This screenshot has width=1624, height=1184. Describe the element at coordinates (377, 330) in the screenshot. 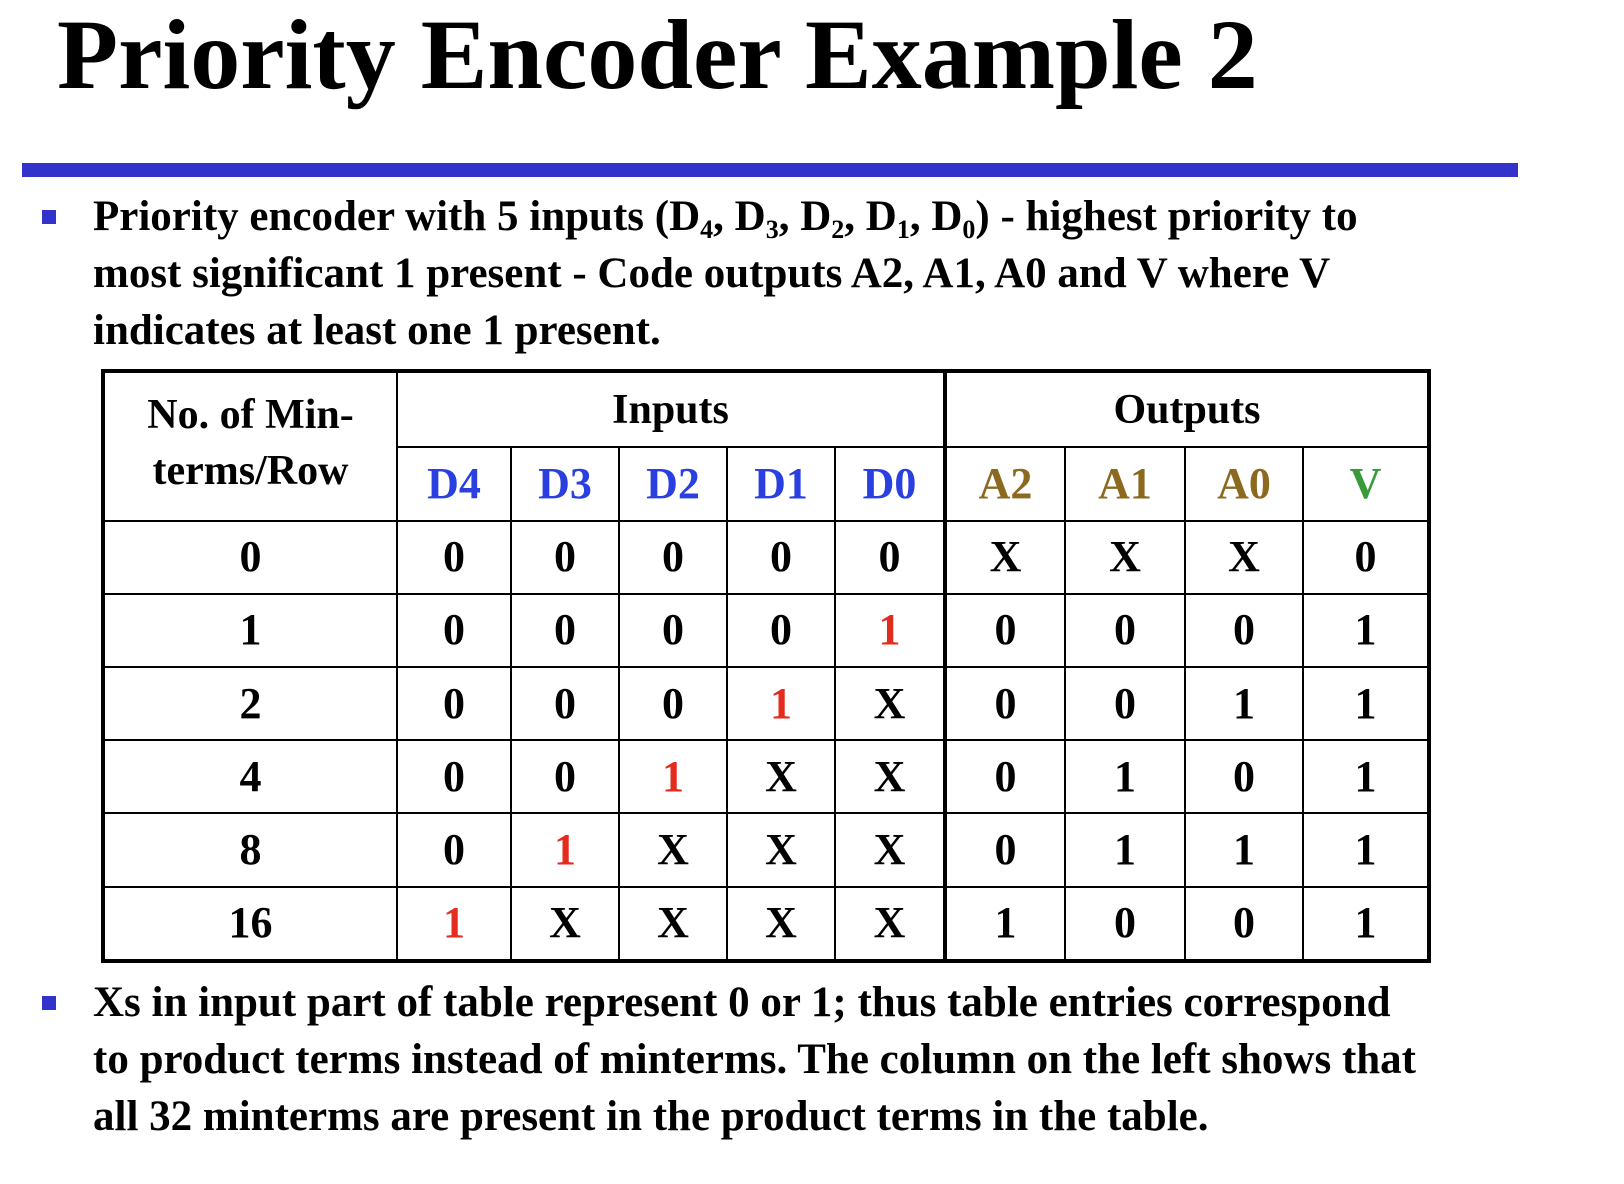

I see `bullet-line: indicates at least one 1 present.` at that location.